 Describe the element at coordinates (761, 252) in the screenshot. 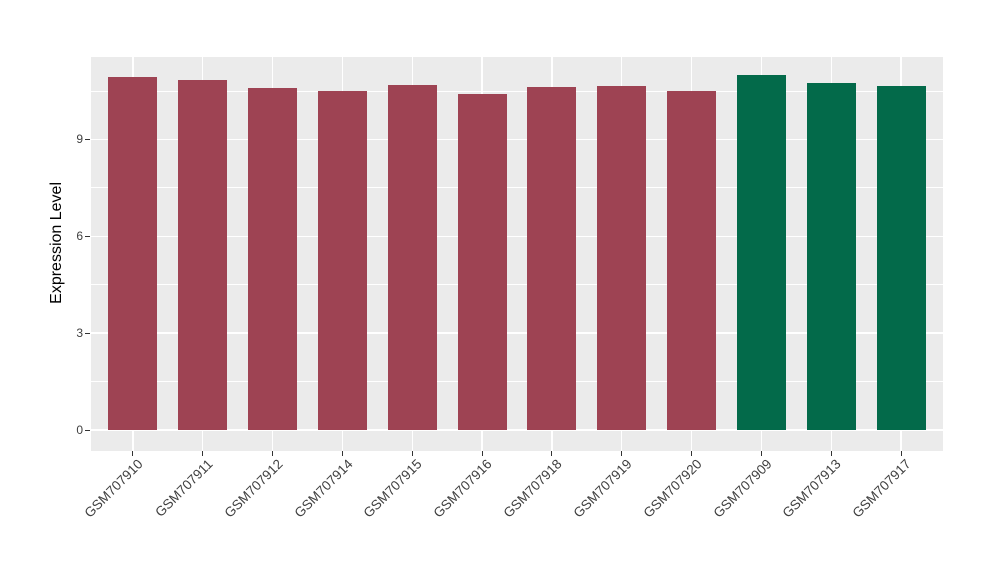

I see `bar-GSM707909` at that location.